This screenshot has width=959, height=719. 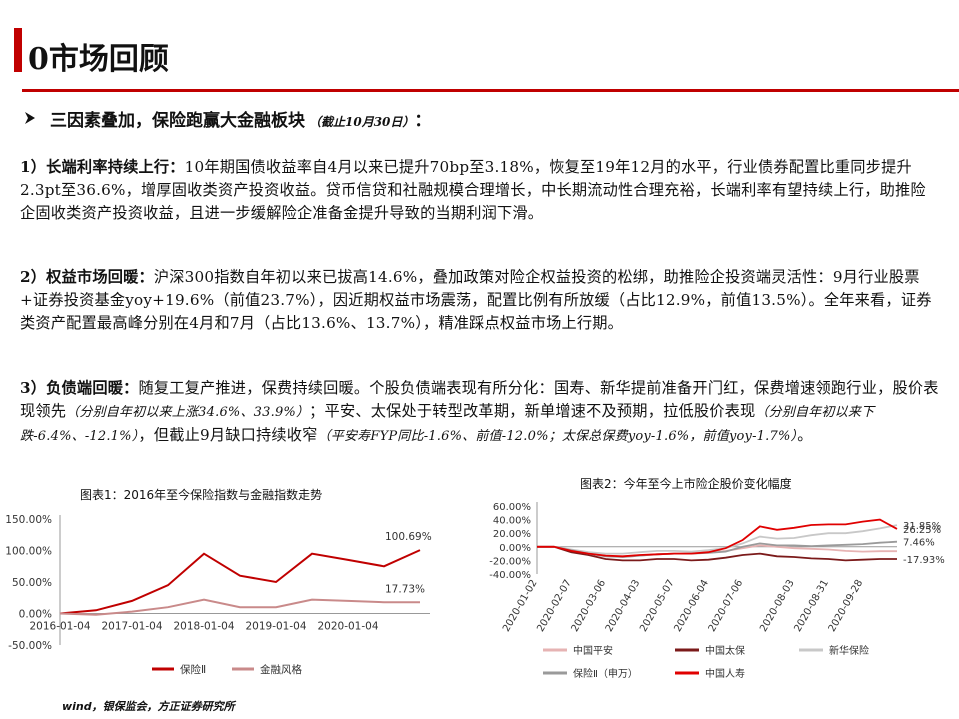 I want to click on paragraph-text: ，但截止9月缺口持续收窄, so click(x=228, y=435).